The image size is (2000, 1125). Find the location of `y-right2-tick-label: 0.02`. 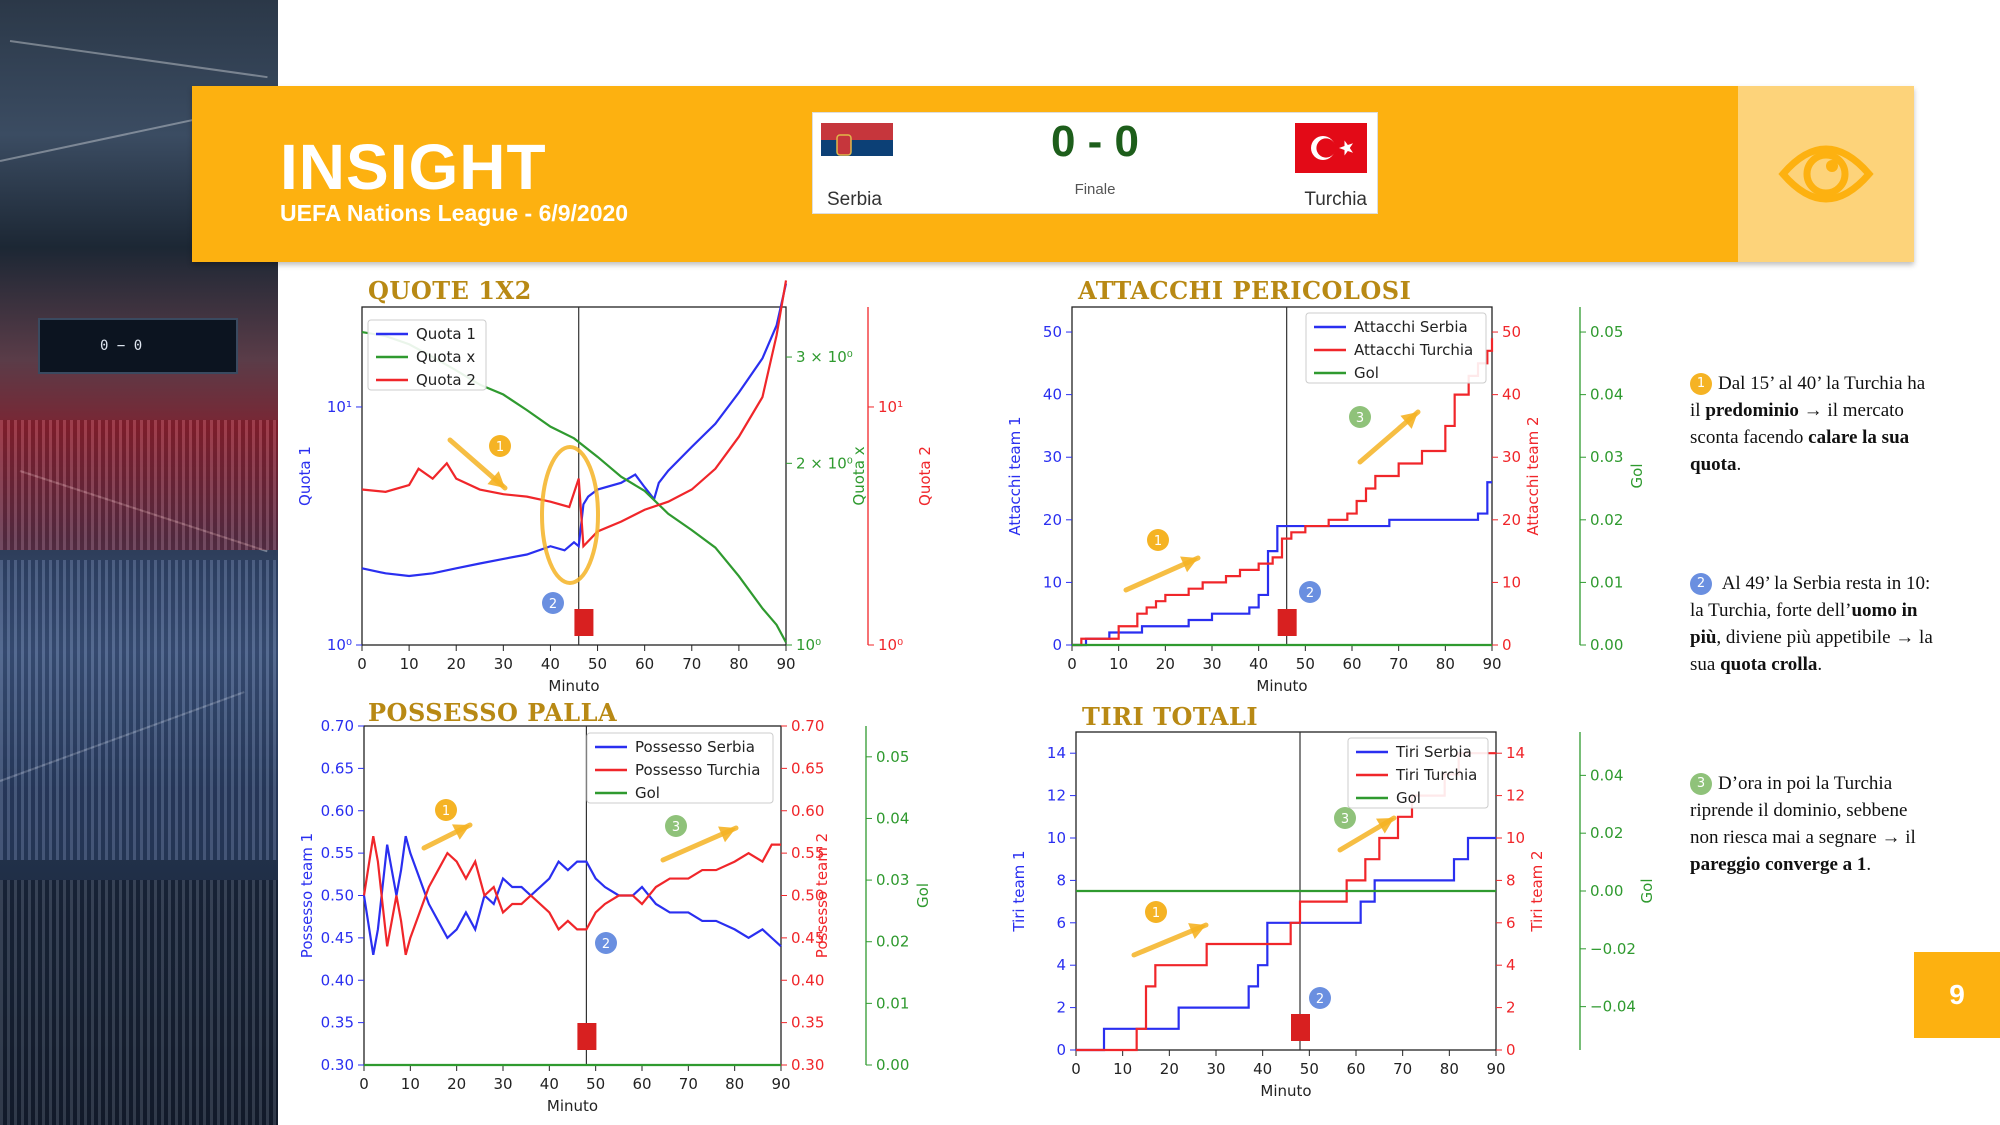

y-right2-tick-label: 0.02 is located at coordinates (1606, 833).